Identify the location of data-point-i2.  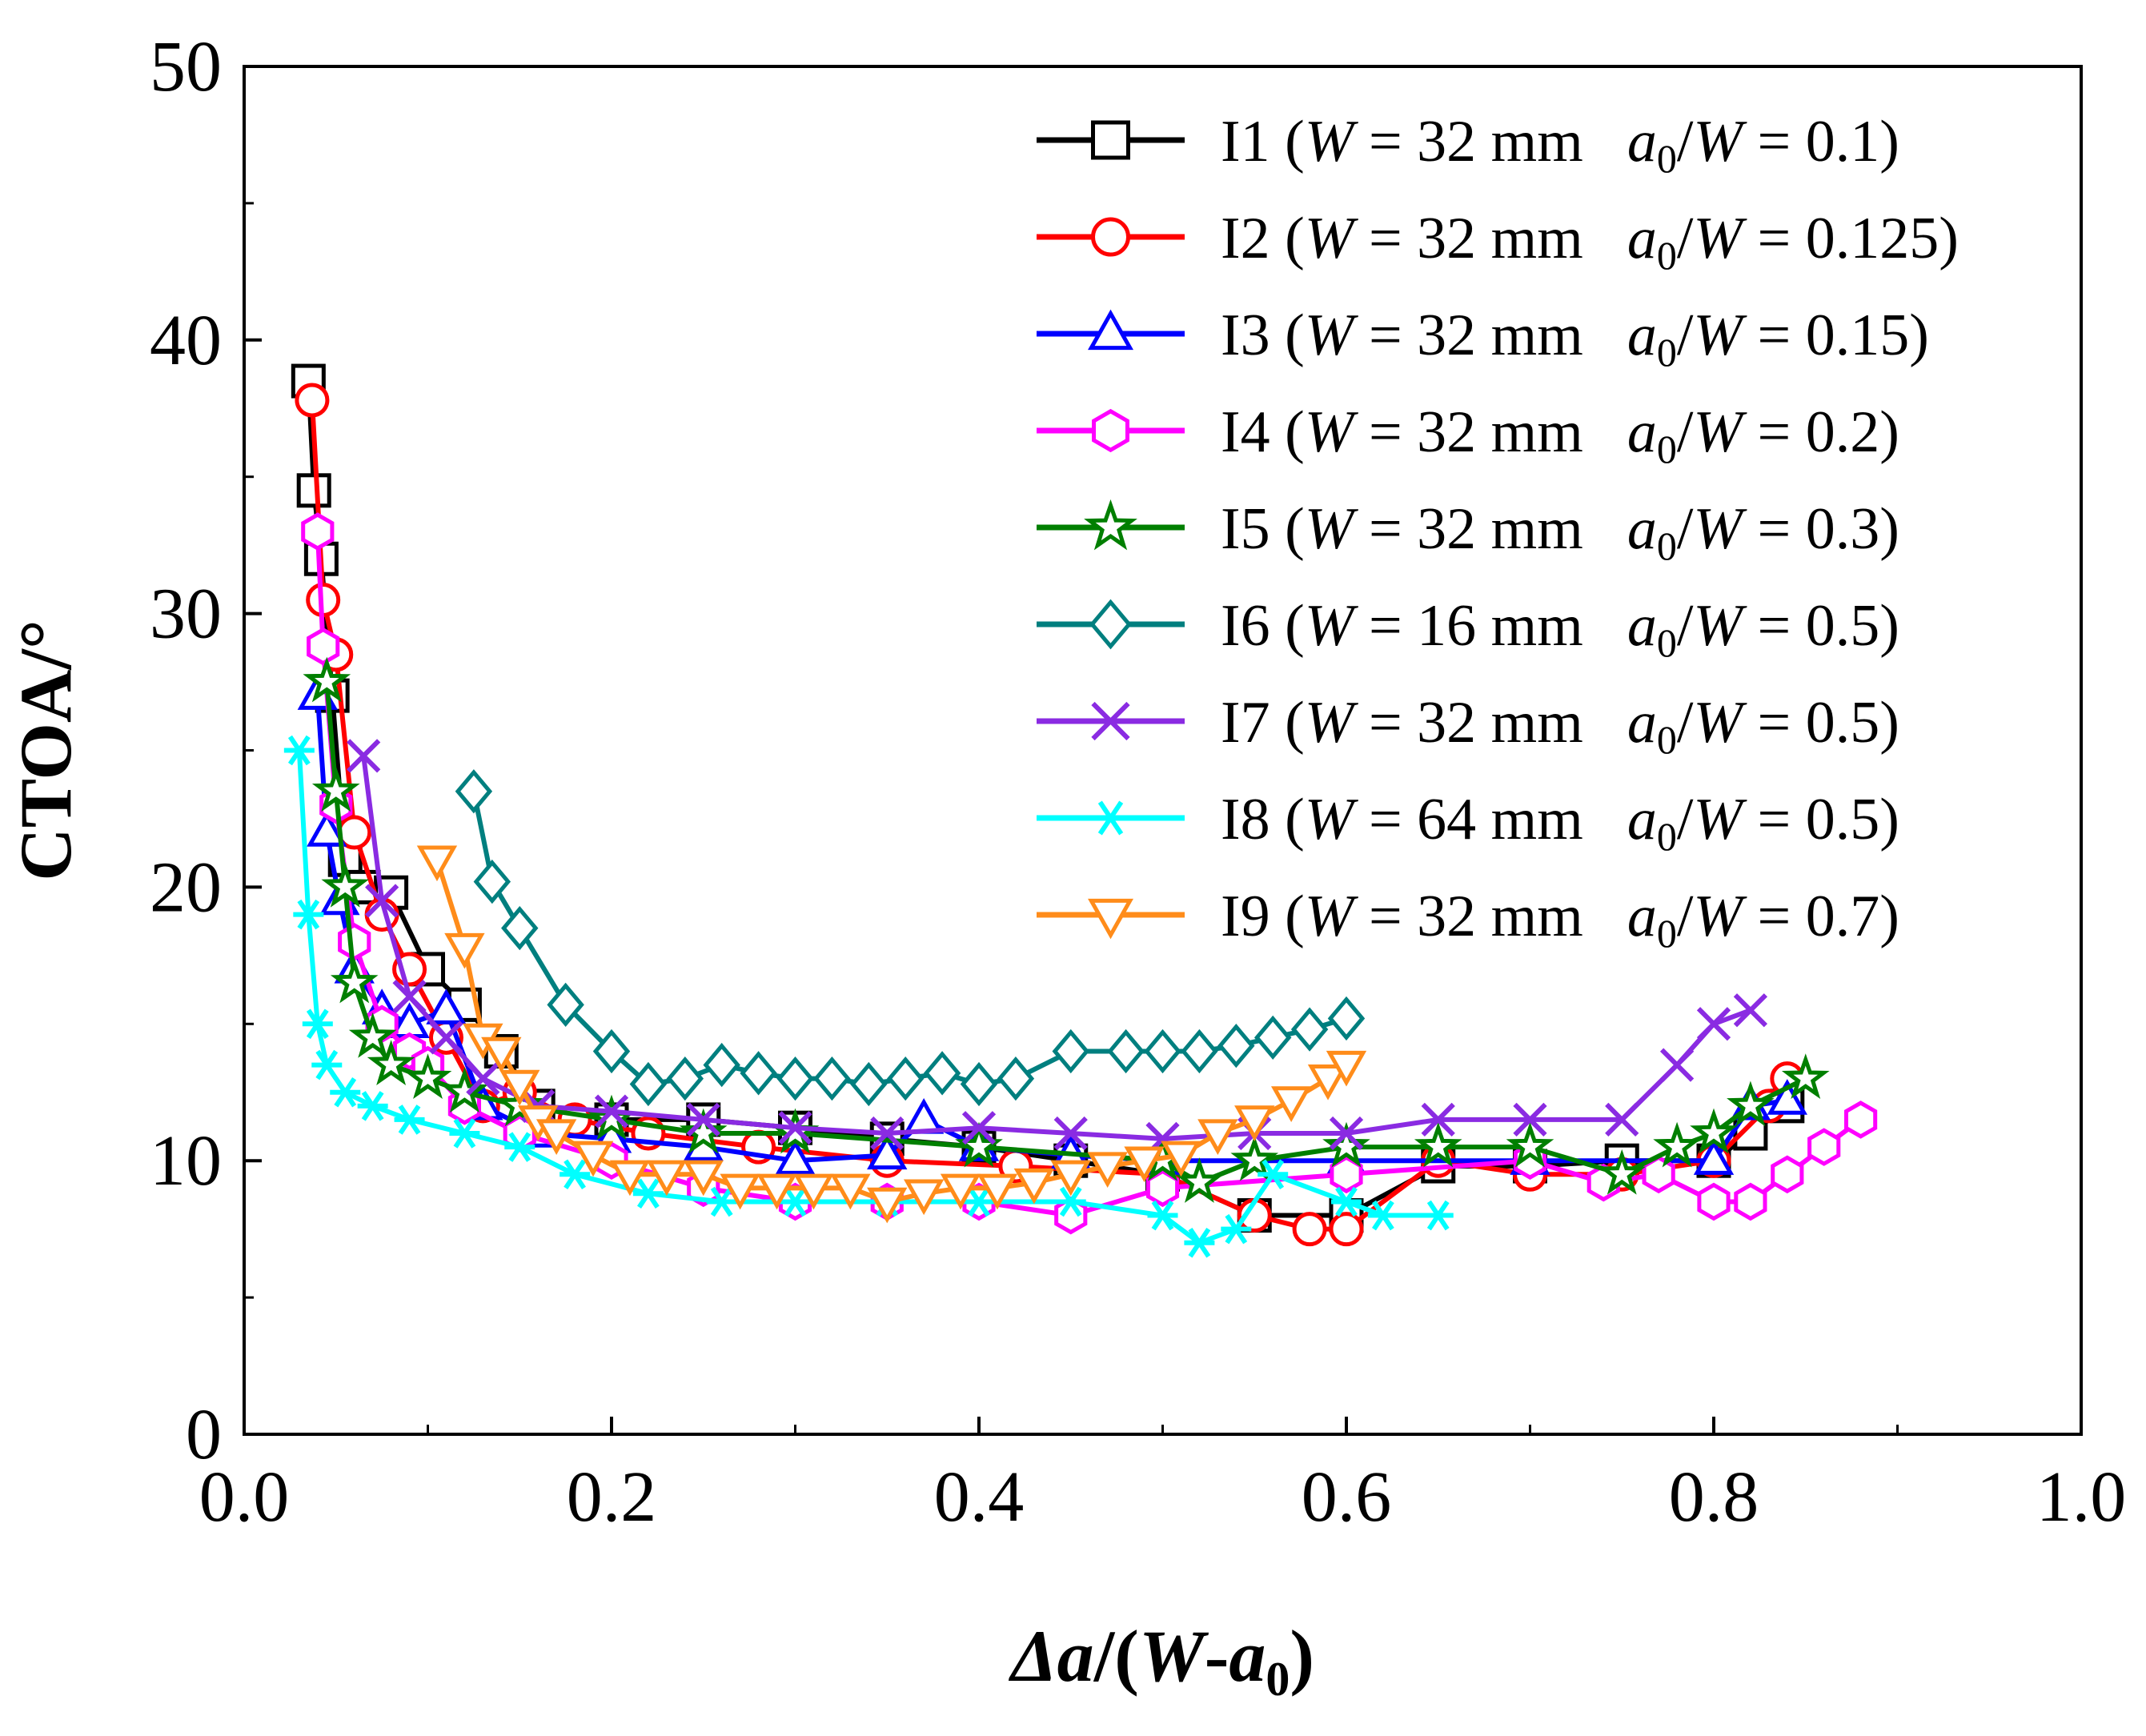
(1346, 1229).